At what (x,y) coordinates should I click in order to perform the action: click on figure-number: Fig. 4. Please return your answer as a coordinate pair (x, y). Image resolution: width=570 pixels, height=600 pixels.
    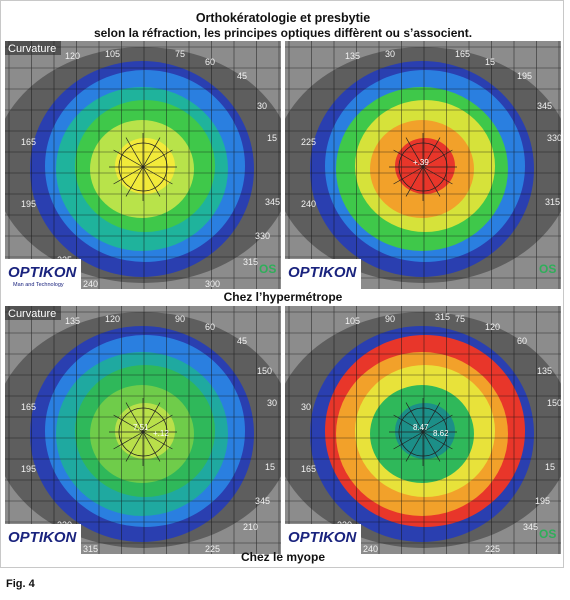
    Looking at the image, I should click on (20, 584).